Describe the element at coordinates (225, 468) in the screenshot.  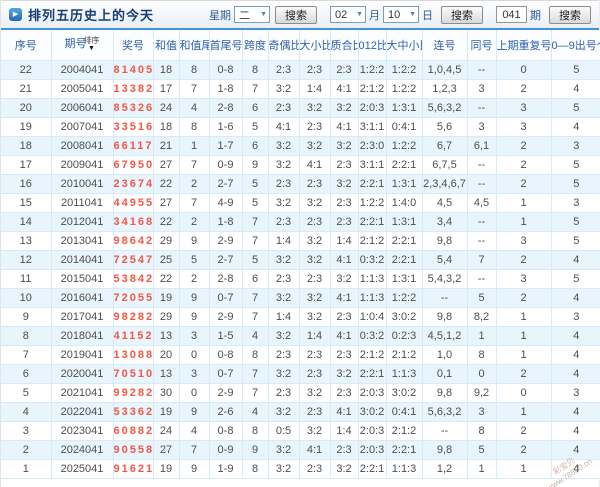
I see `cell: 1-9` at that location.